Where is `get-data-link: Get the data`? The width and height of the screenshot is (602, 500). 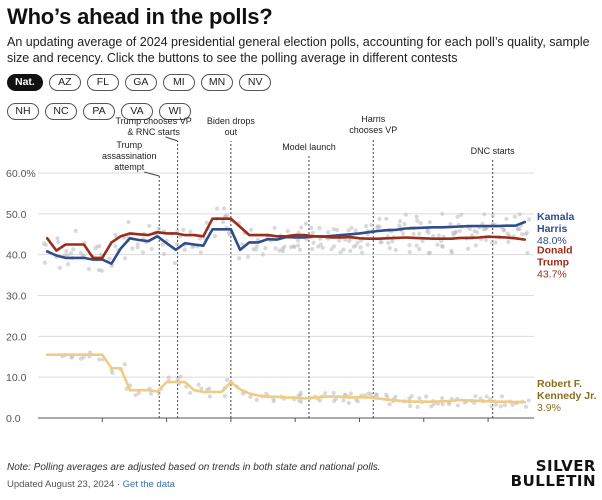
get-data-link: Get the data is located at coordinates (148, 484).